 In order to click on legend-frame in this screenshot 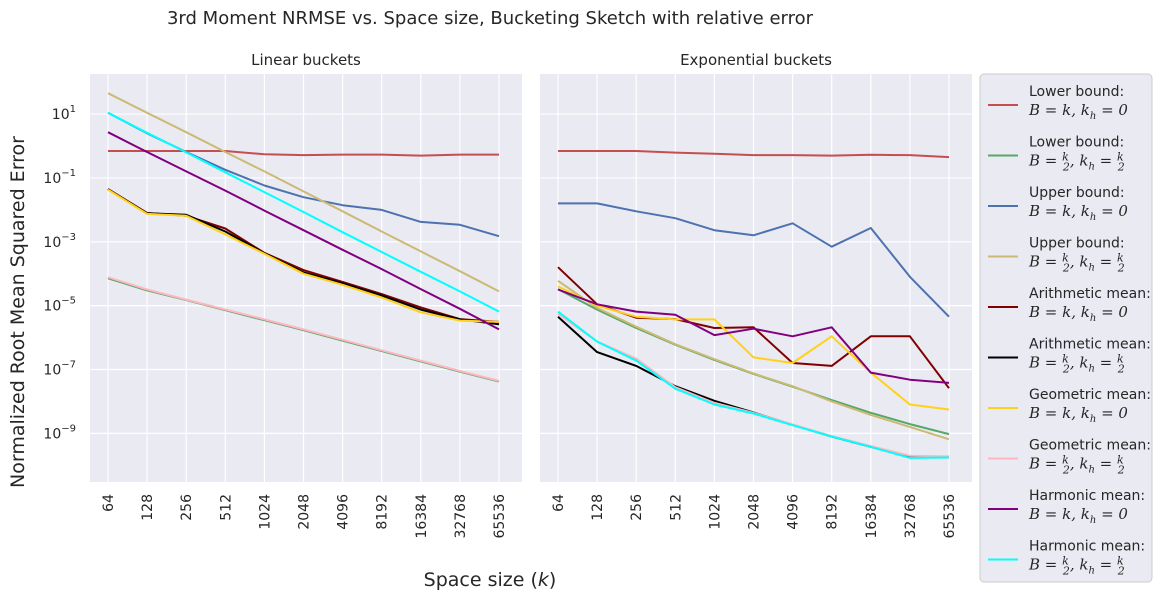, I will do `click(1066, 328)`.